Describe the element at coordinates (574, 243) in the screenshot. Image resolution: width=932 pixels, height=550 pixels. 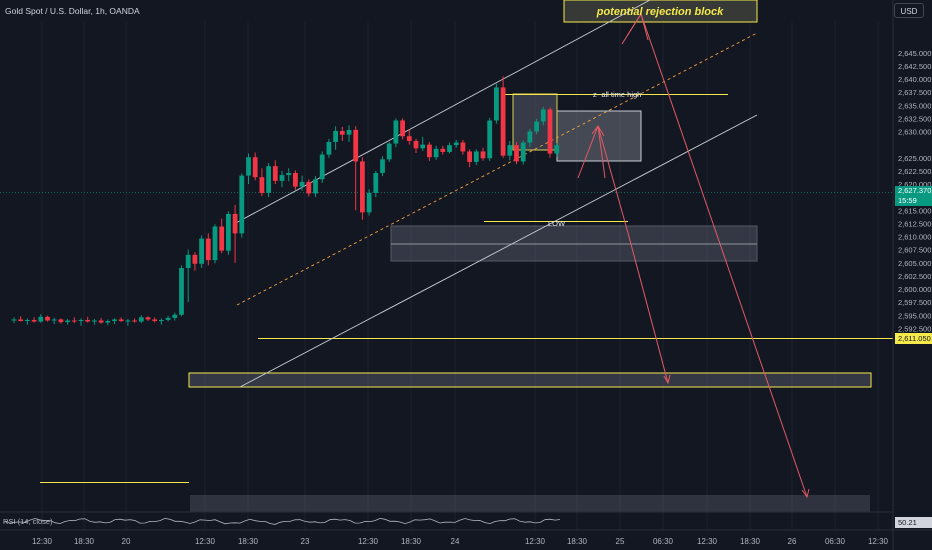
I see `demand-zone` at that location.